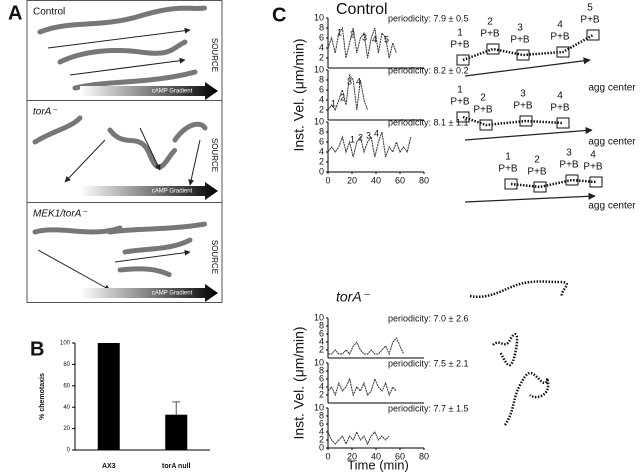 The width and height of the screenshot is (640, 474). I want to click on periodicity: periodicity: 8.1 ± 1.1, so click(428, 122).